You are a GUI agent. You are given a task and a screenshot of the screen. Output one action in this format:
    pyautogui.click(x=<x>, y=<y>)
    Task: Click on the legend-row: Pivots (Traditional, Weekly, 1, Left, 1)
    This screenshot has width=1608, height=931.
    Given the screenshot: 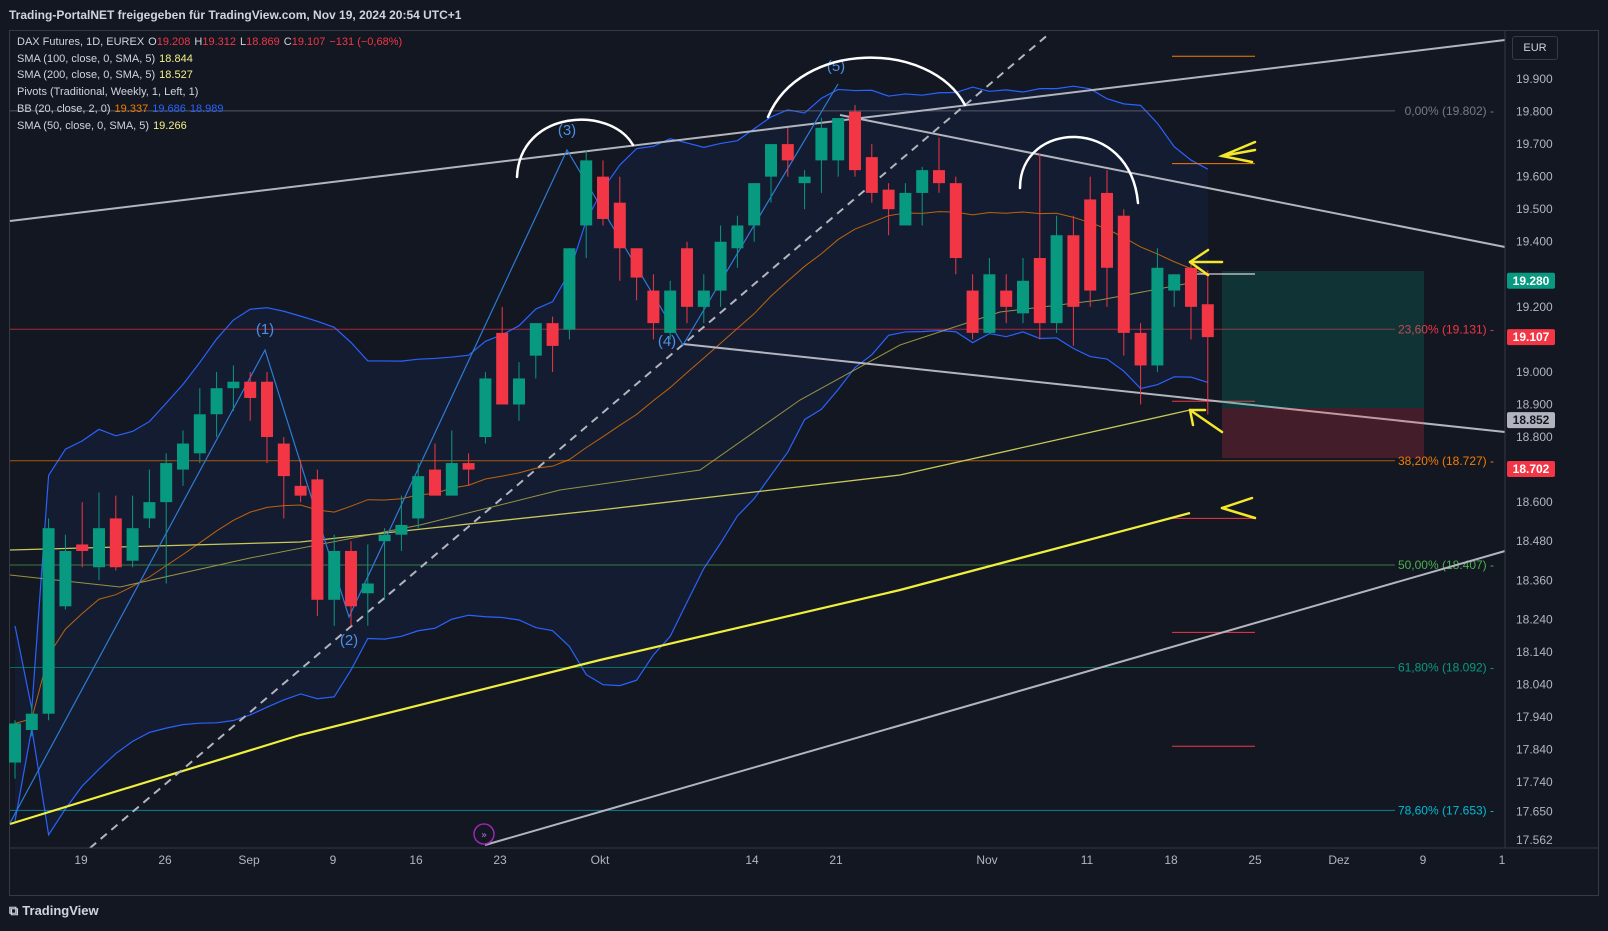 What is the action you would take?
    pyautogui.click(x=209, y=92)
    